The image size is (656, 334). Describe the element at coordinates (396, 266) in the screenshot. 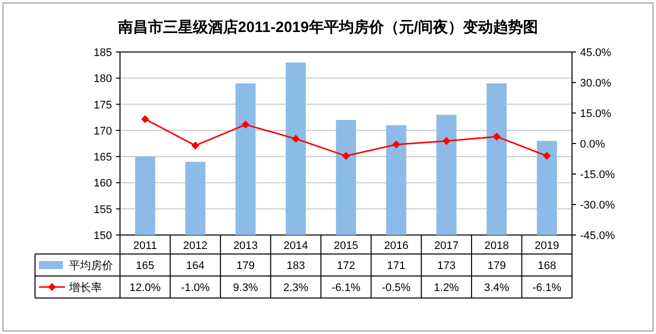

I see `data-label: 171` at that location.